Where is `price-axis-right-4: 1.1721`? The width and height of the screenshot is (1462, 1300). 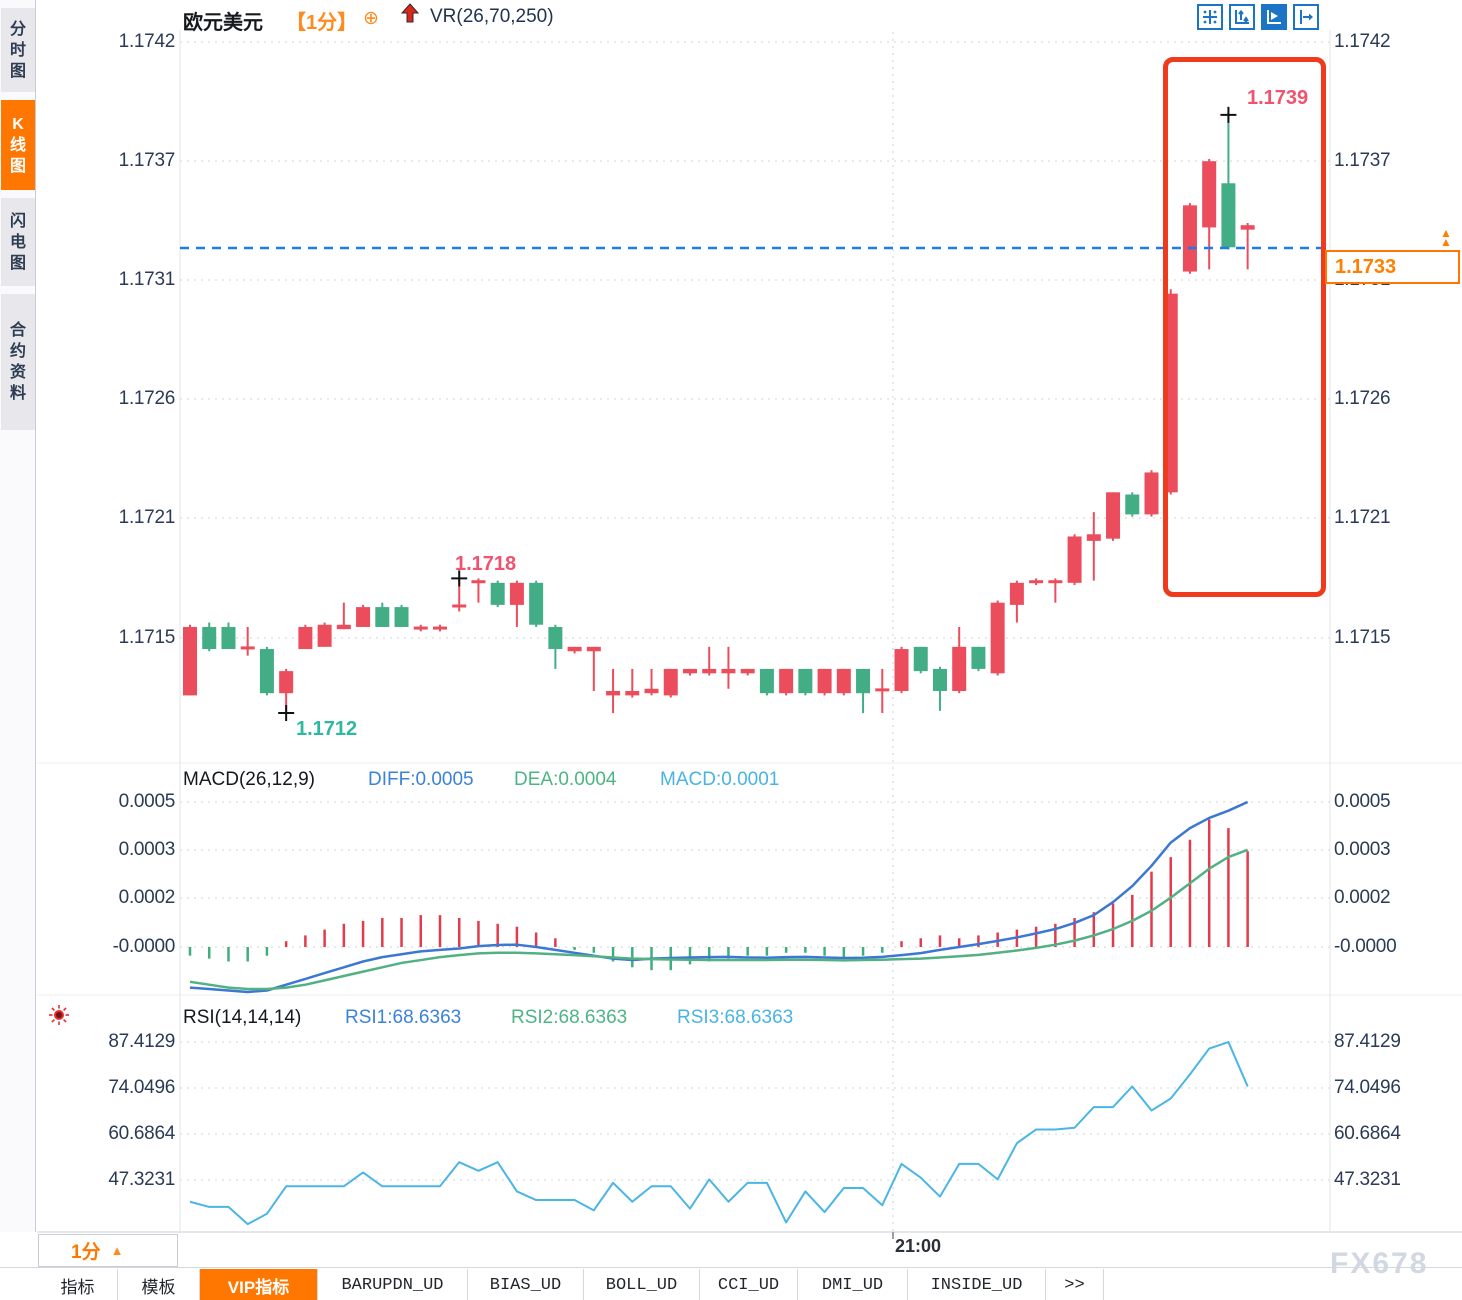
price-axis-right-4: 1.1721 is located at coordinates (1362, 517).